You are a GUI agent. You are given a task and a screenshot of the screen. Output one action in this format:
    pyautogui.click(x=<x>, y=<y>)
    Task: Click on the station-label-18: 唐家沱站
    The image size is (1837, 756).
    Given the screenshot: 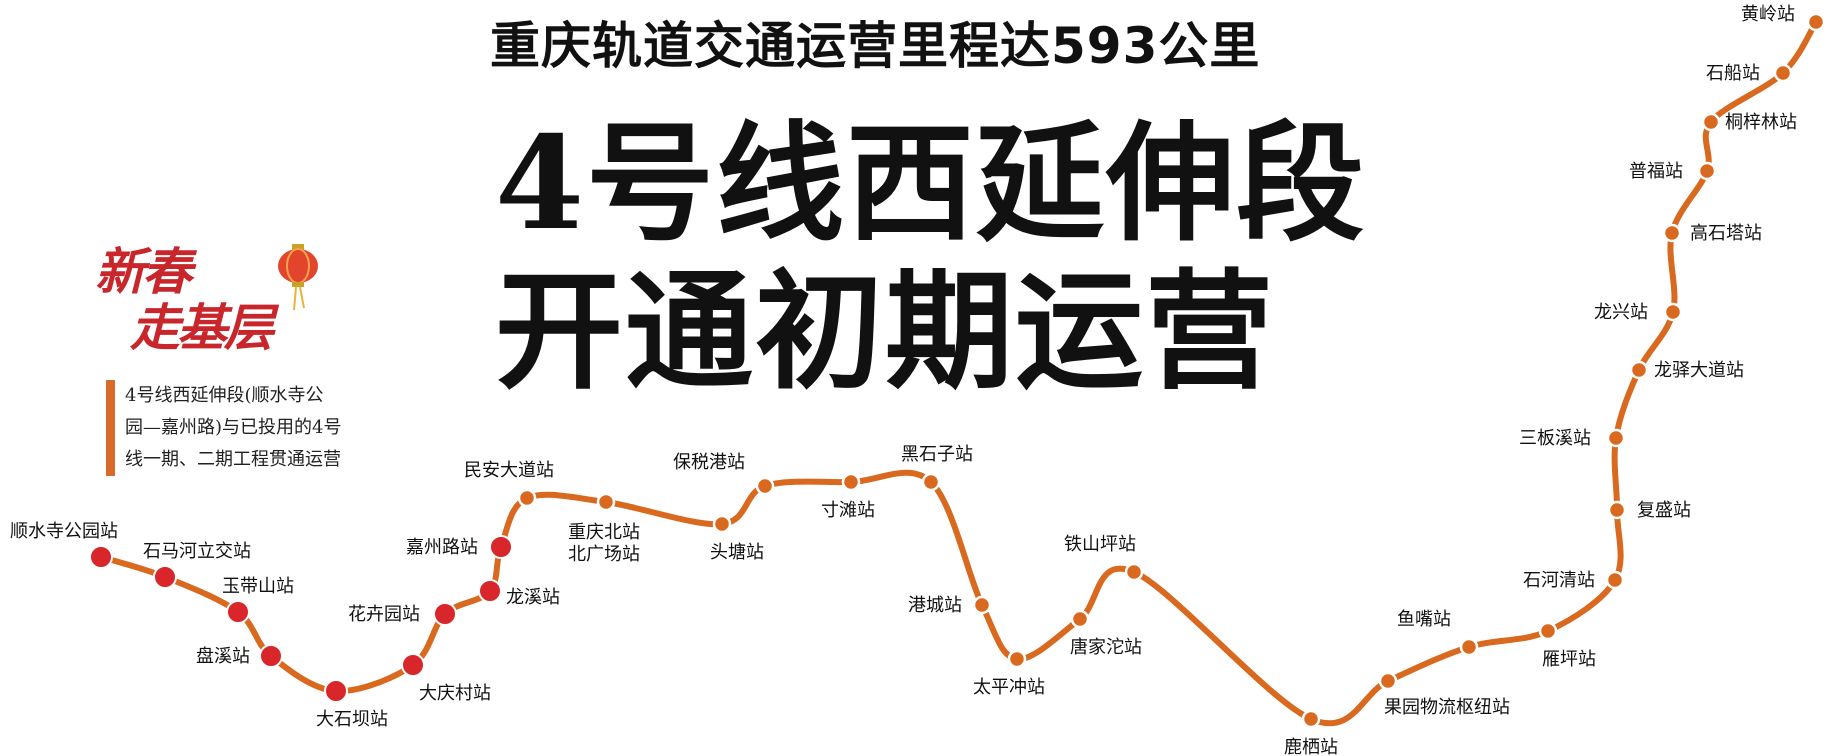 What is the action you would take?
    pyautogui.click(x=1106, y=647)
    